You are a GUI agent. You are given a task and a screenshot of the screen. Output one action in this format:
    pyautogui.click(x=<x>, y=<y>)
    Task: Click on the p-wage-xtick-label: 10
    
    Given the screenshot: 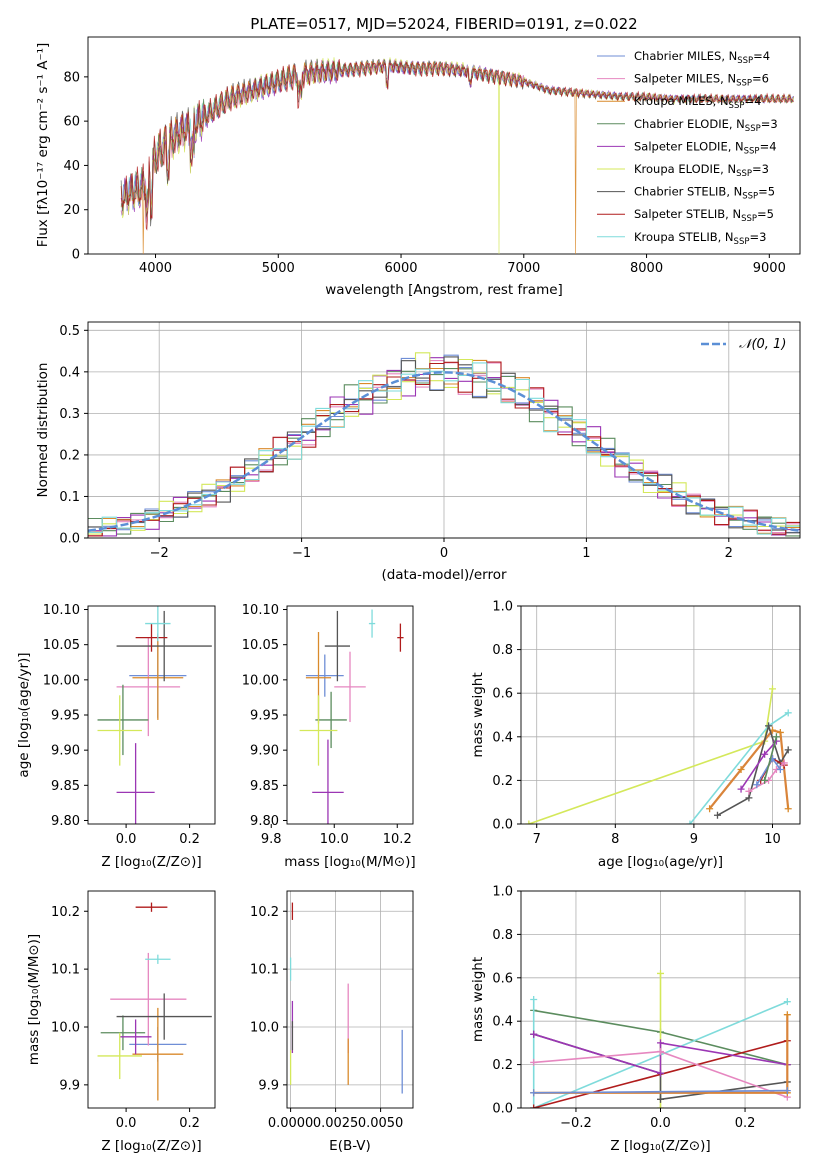 What is the action you would take?
    pyautogui.click(x=772, y=839)
    